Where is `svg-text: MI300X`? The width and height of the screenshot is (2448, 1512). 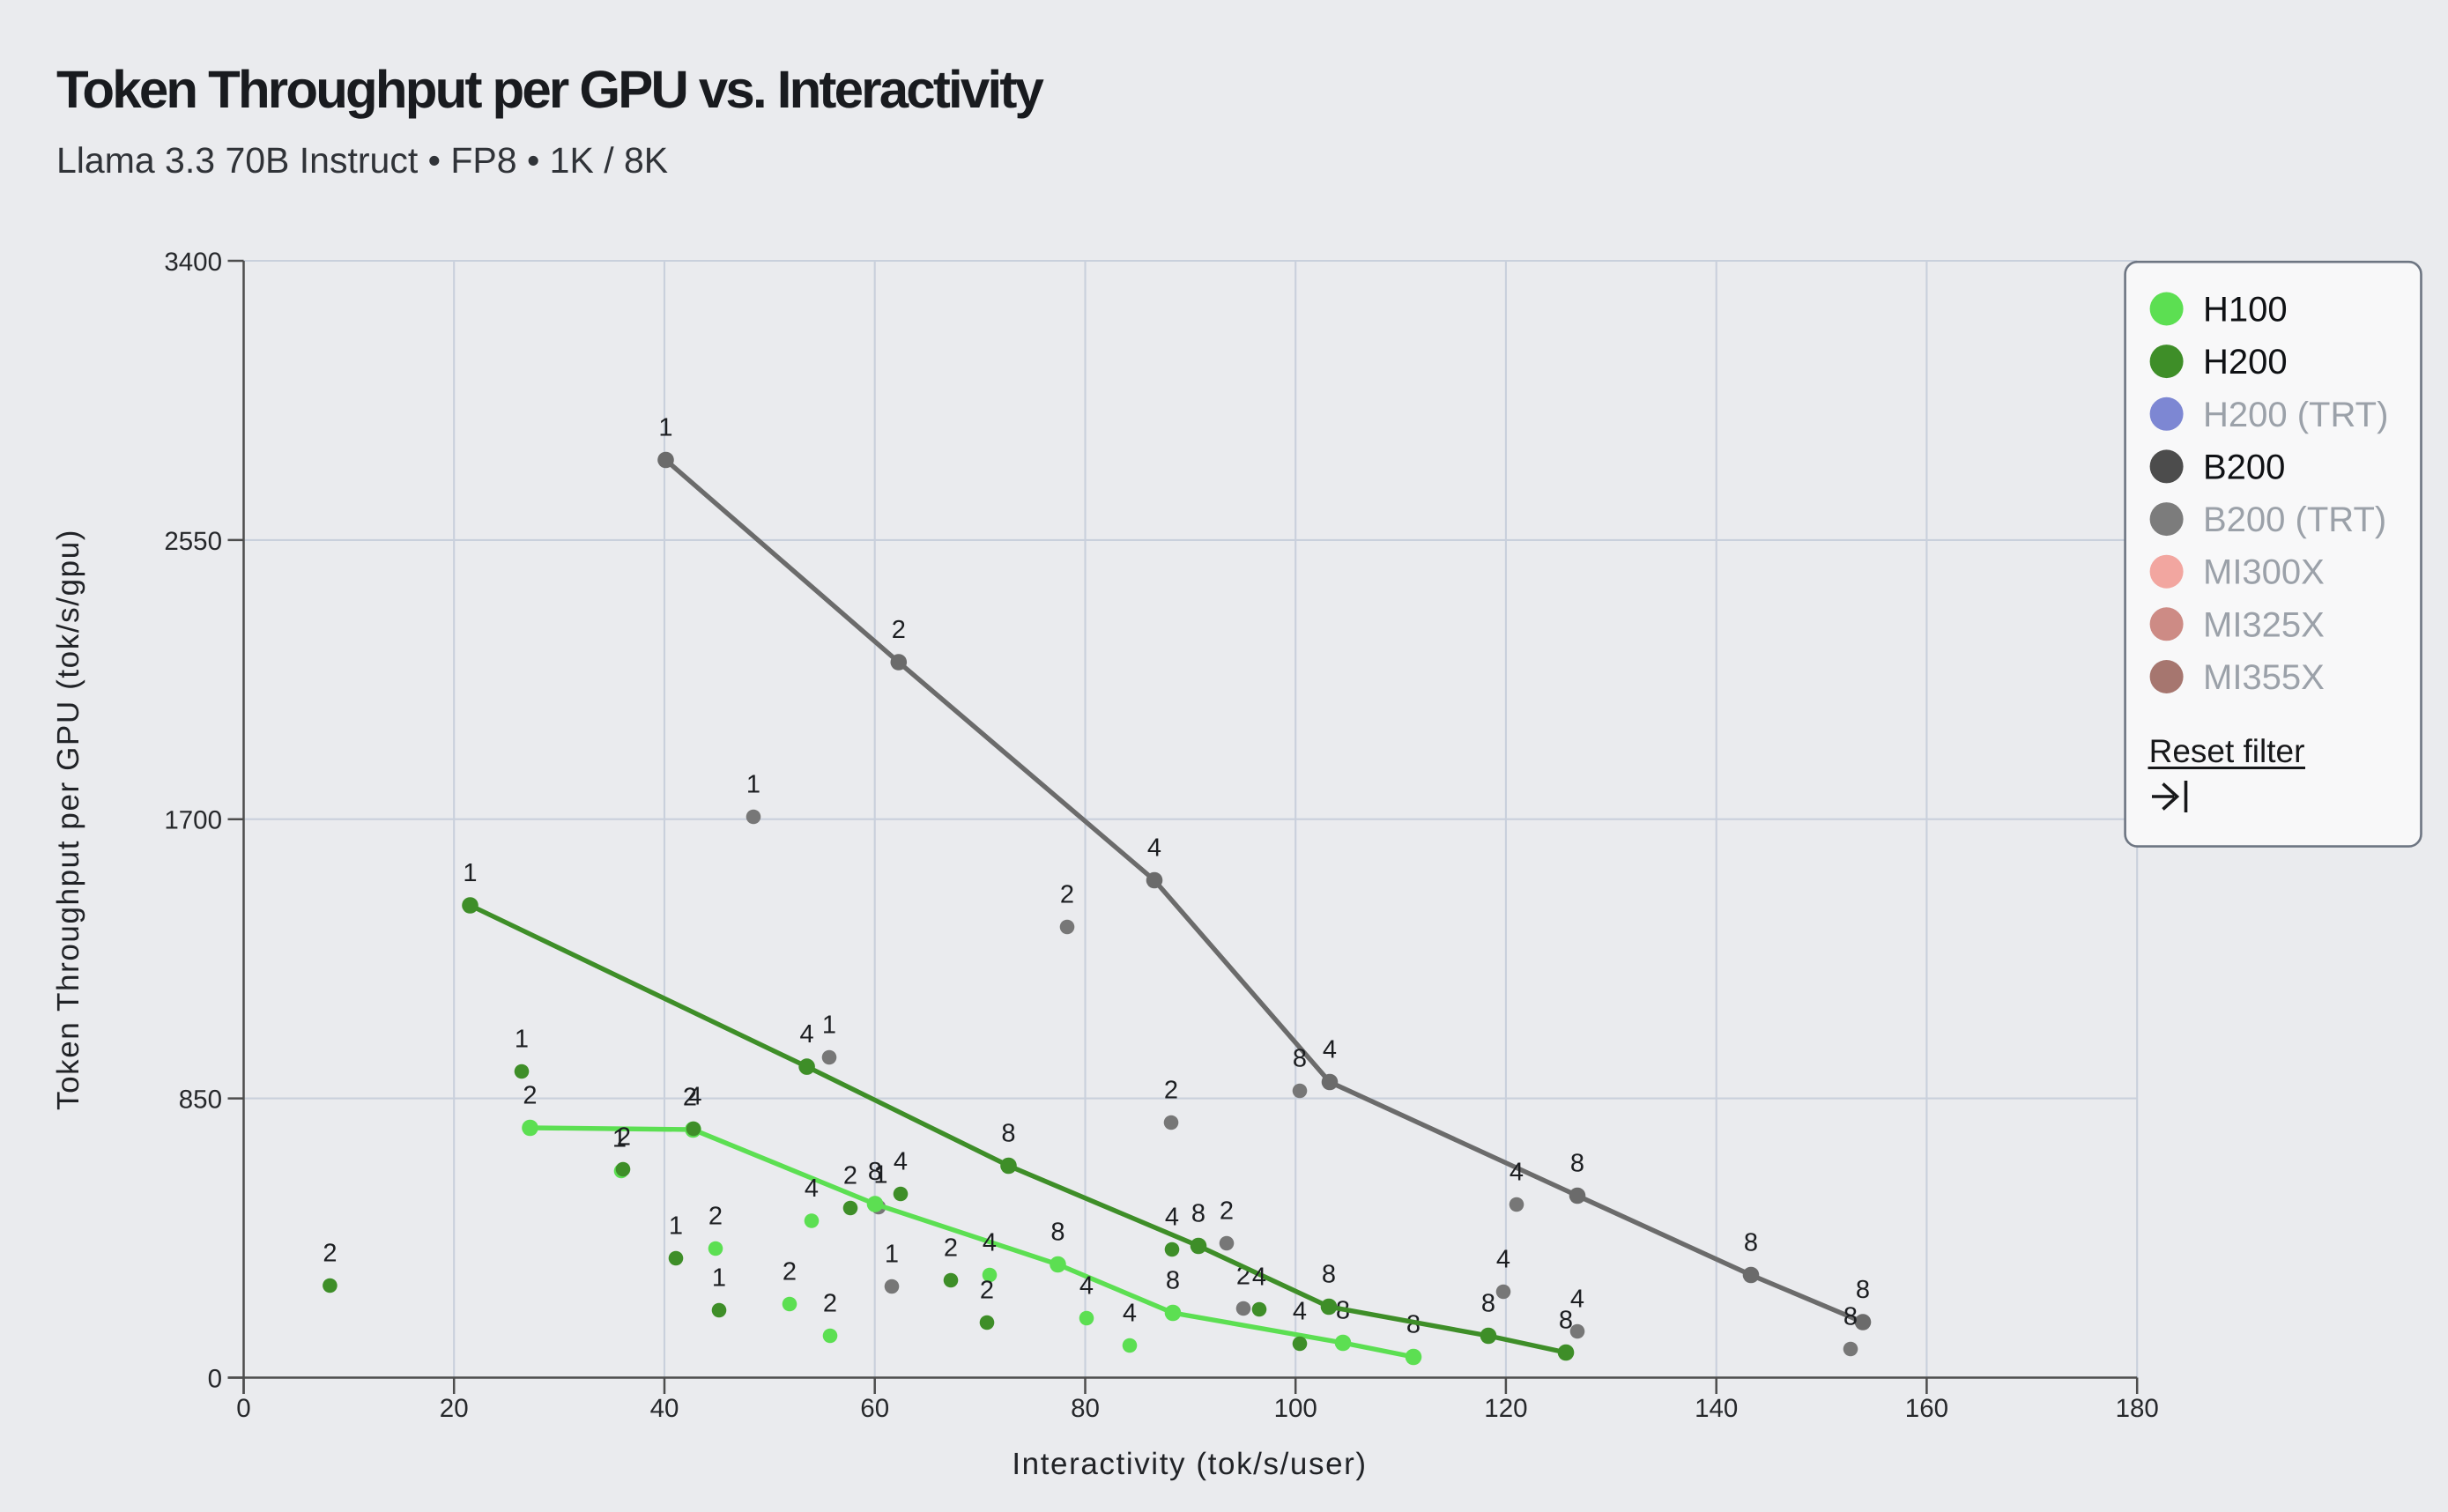
svg-text: MI300X is located at coordinates (2264, 572).